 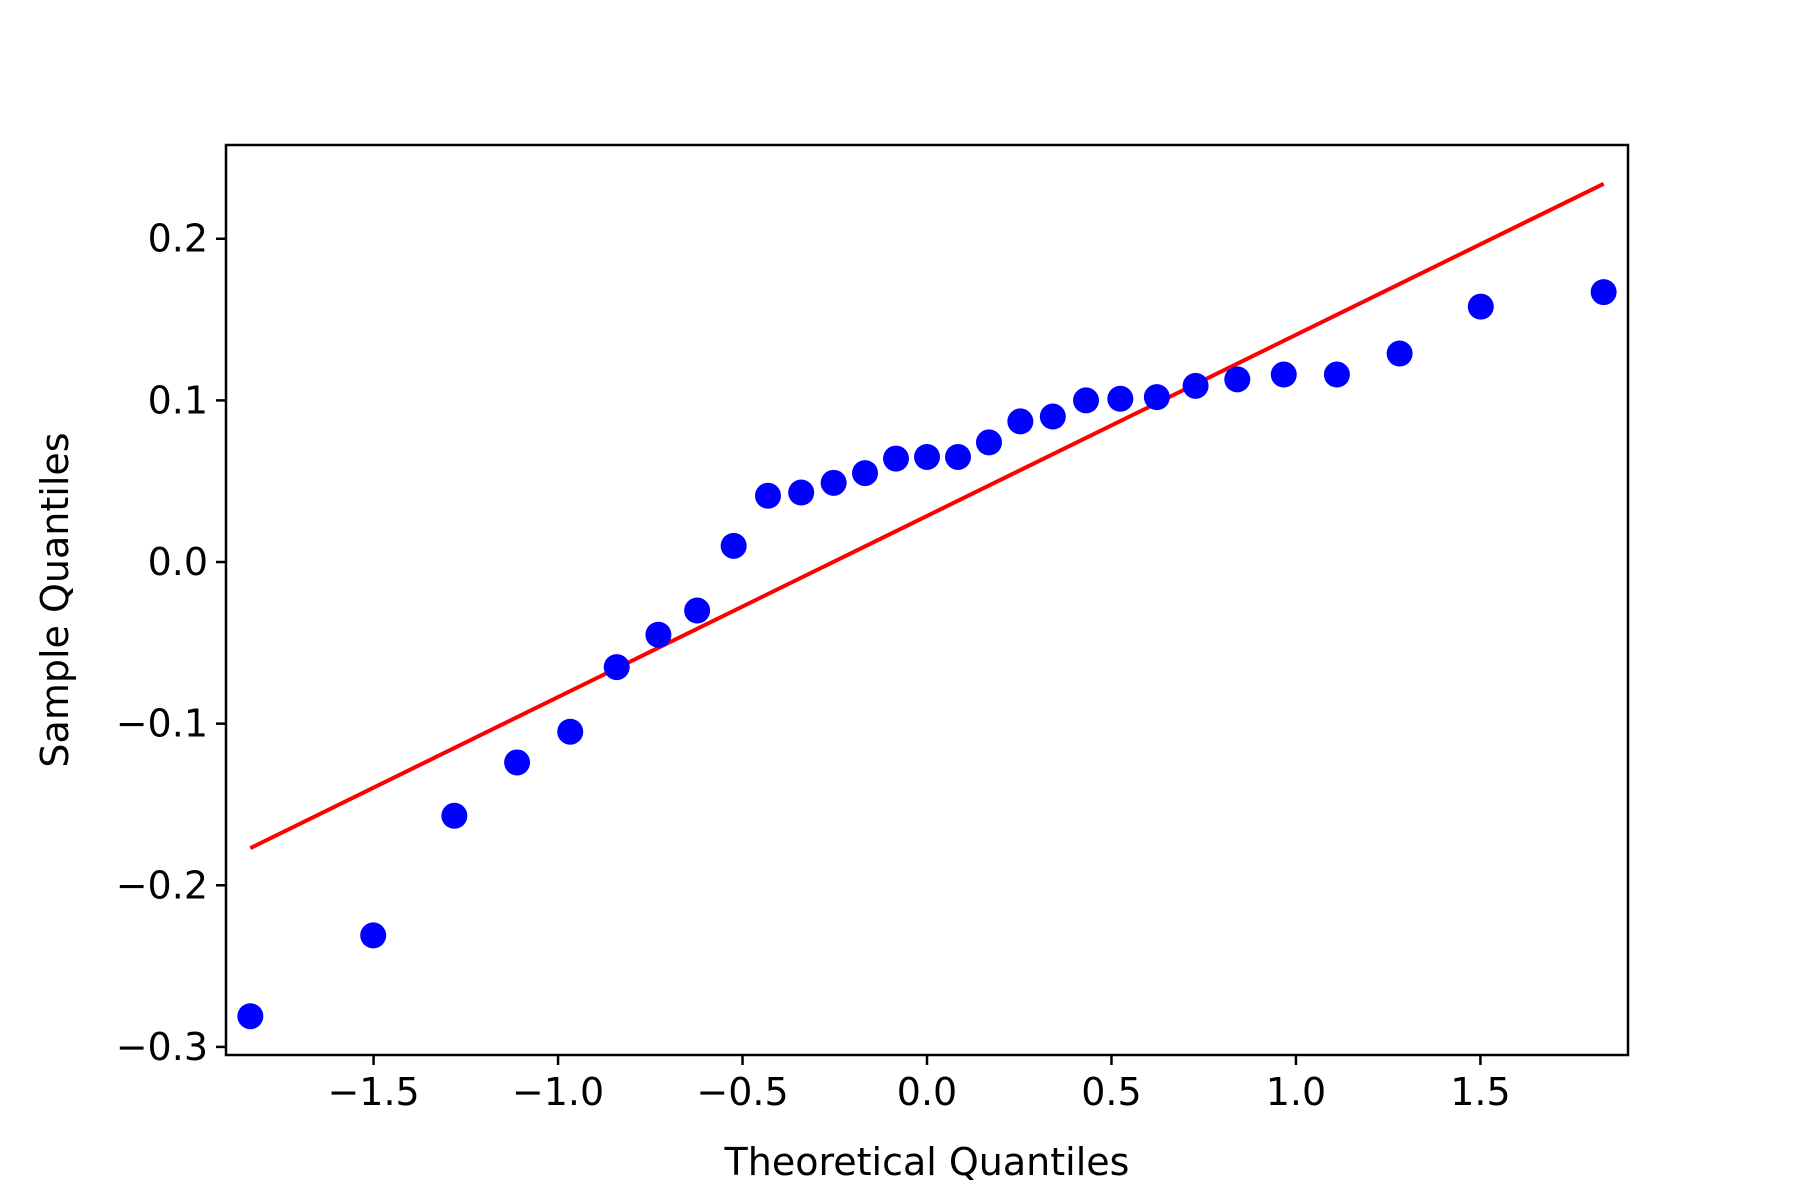 I want to click on y-tick-label: 0.2, so click(x=178, y=239).